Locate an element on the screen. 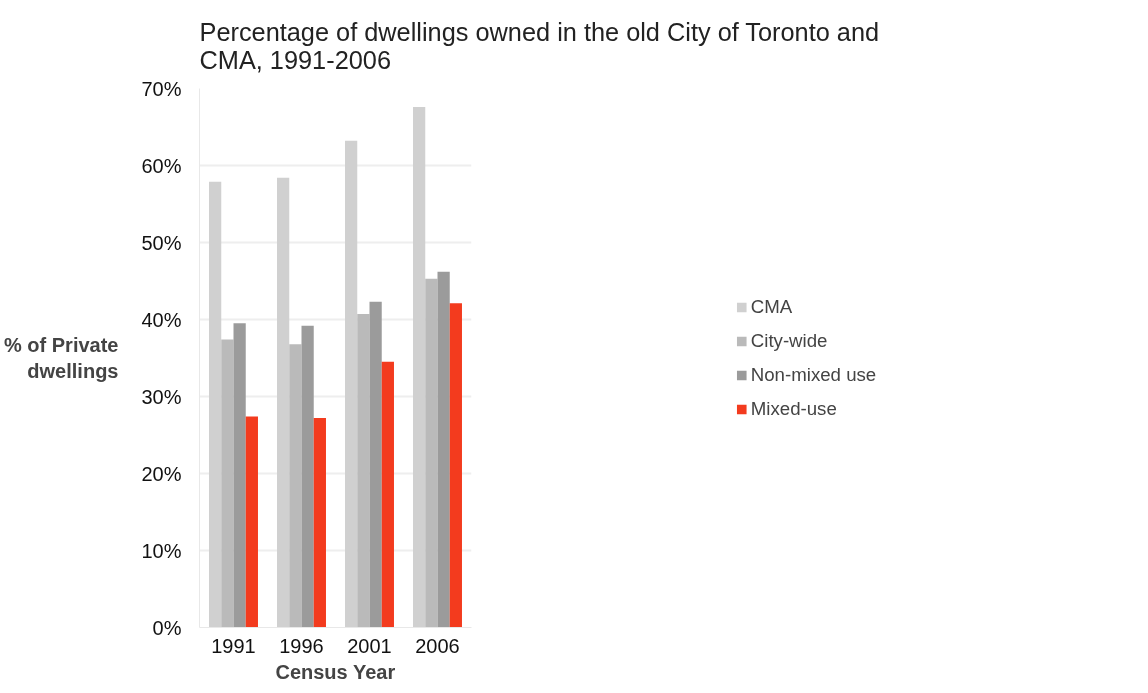 The height and width of the screenshot is (693, 1148). x-tick-label: 2006 is located at coordinates (437, 645).